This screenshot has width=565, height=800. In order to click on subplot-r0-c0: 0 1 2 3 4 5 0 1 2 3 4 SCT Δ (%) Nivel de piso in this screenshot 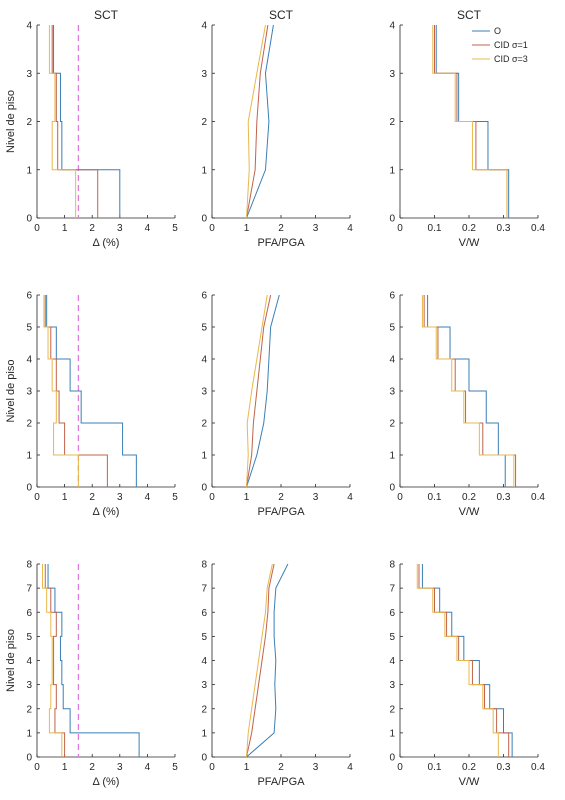, I will do `click(91, 128)`.